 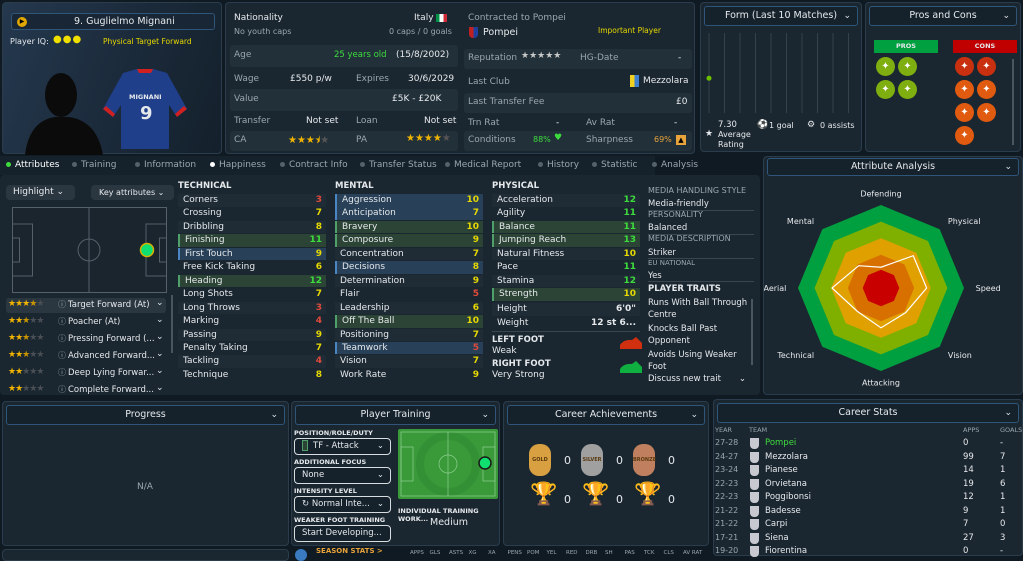 I want to click on career-team: Pompei, so click(x=781, y=443).